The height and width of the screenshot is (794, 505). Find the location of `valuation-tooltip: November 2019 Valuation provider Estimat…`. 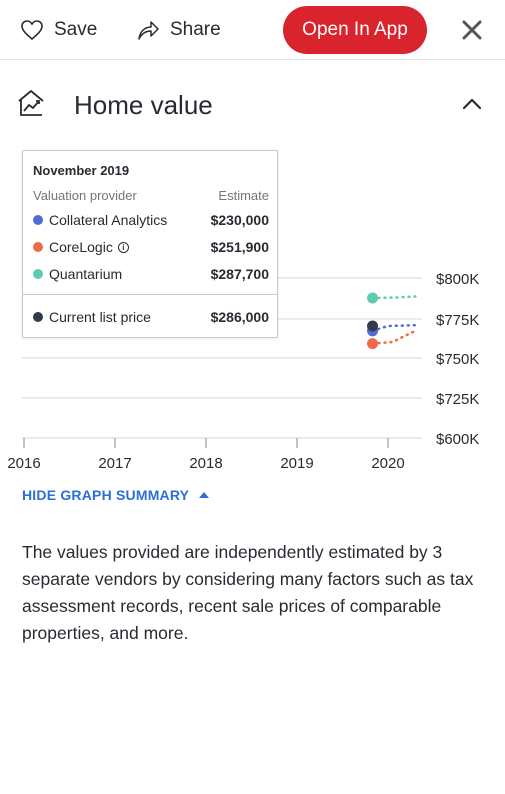

valuation-tooltip: November 2019 Valuation provider Estimat… is located at coordinates (150, 244).